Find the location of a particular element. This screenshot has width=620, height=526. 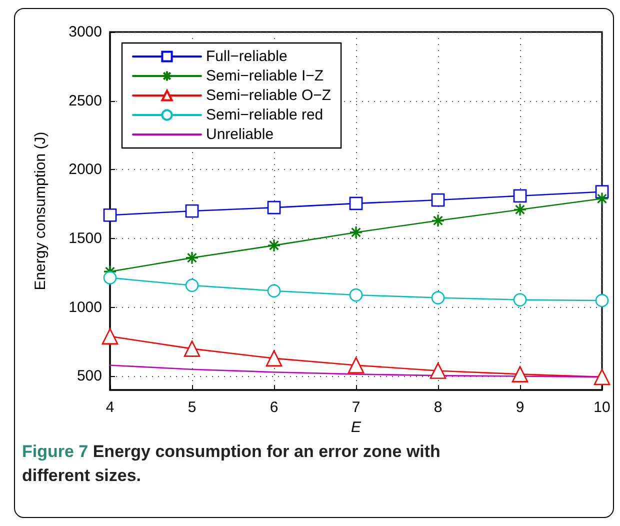

legend-label: Semi−reliable red is located at coordinates (265, 115).